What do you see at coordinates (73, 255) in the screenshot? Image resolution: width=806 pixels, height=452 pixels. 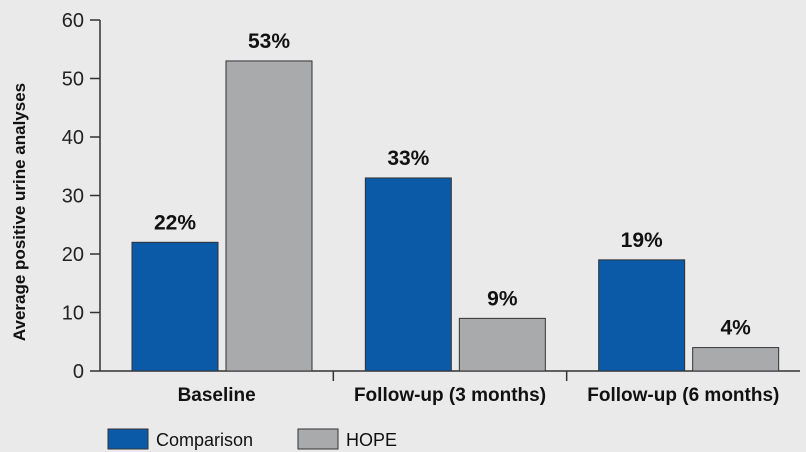 I see `y-tick-label: 20` at bounding box center [73, 255].